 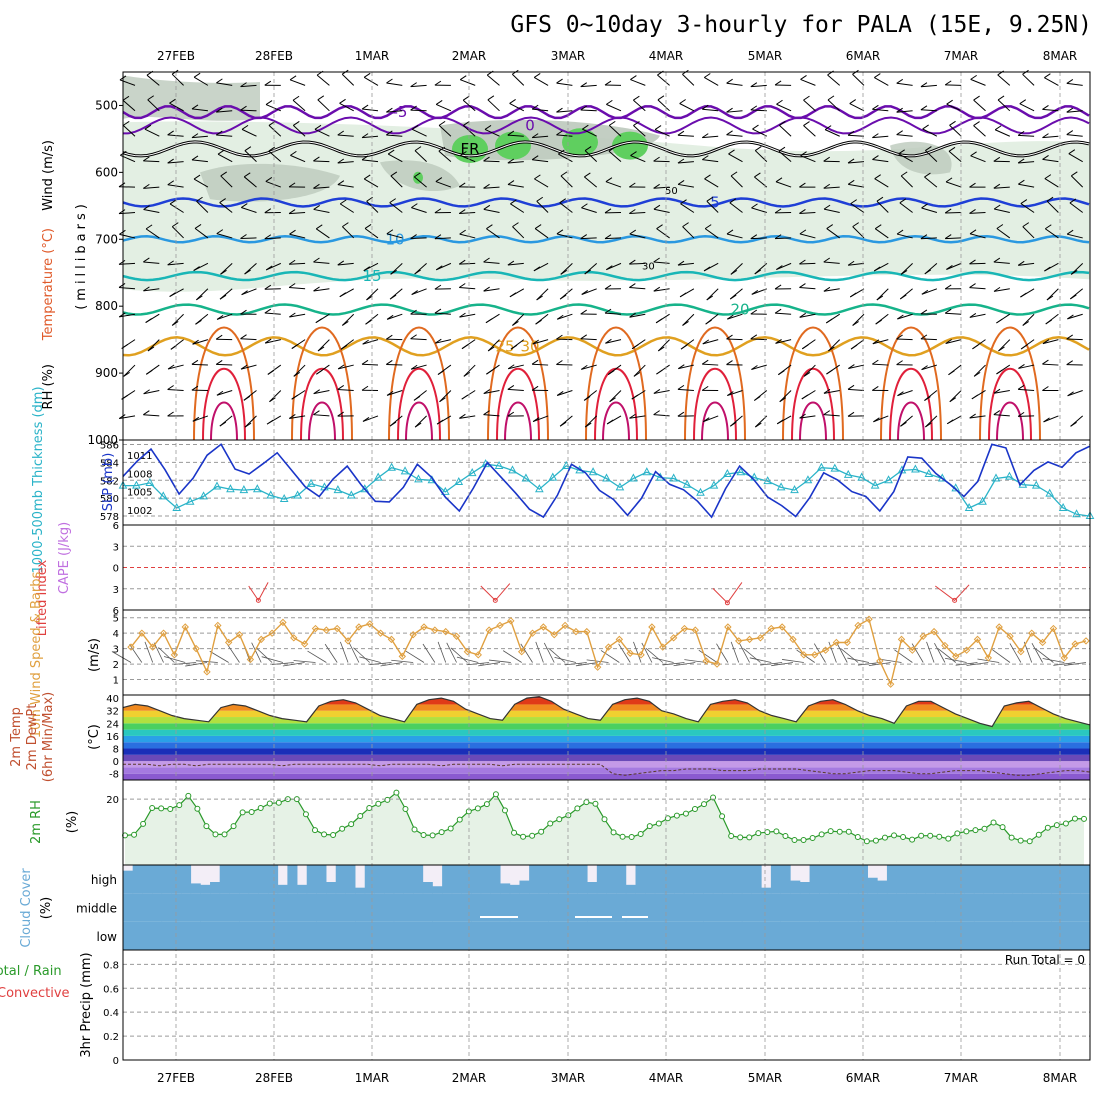 What do you see at coordinates (48, 175) in the screenshot?
I see `upper-side-label: Wind (m/s)` at bounding box center [48, 175].